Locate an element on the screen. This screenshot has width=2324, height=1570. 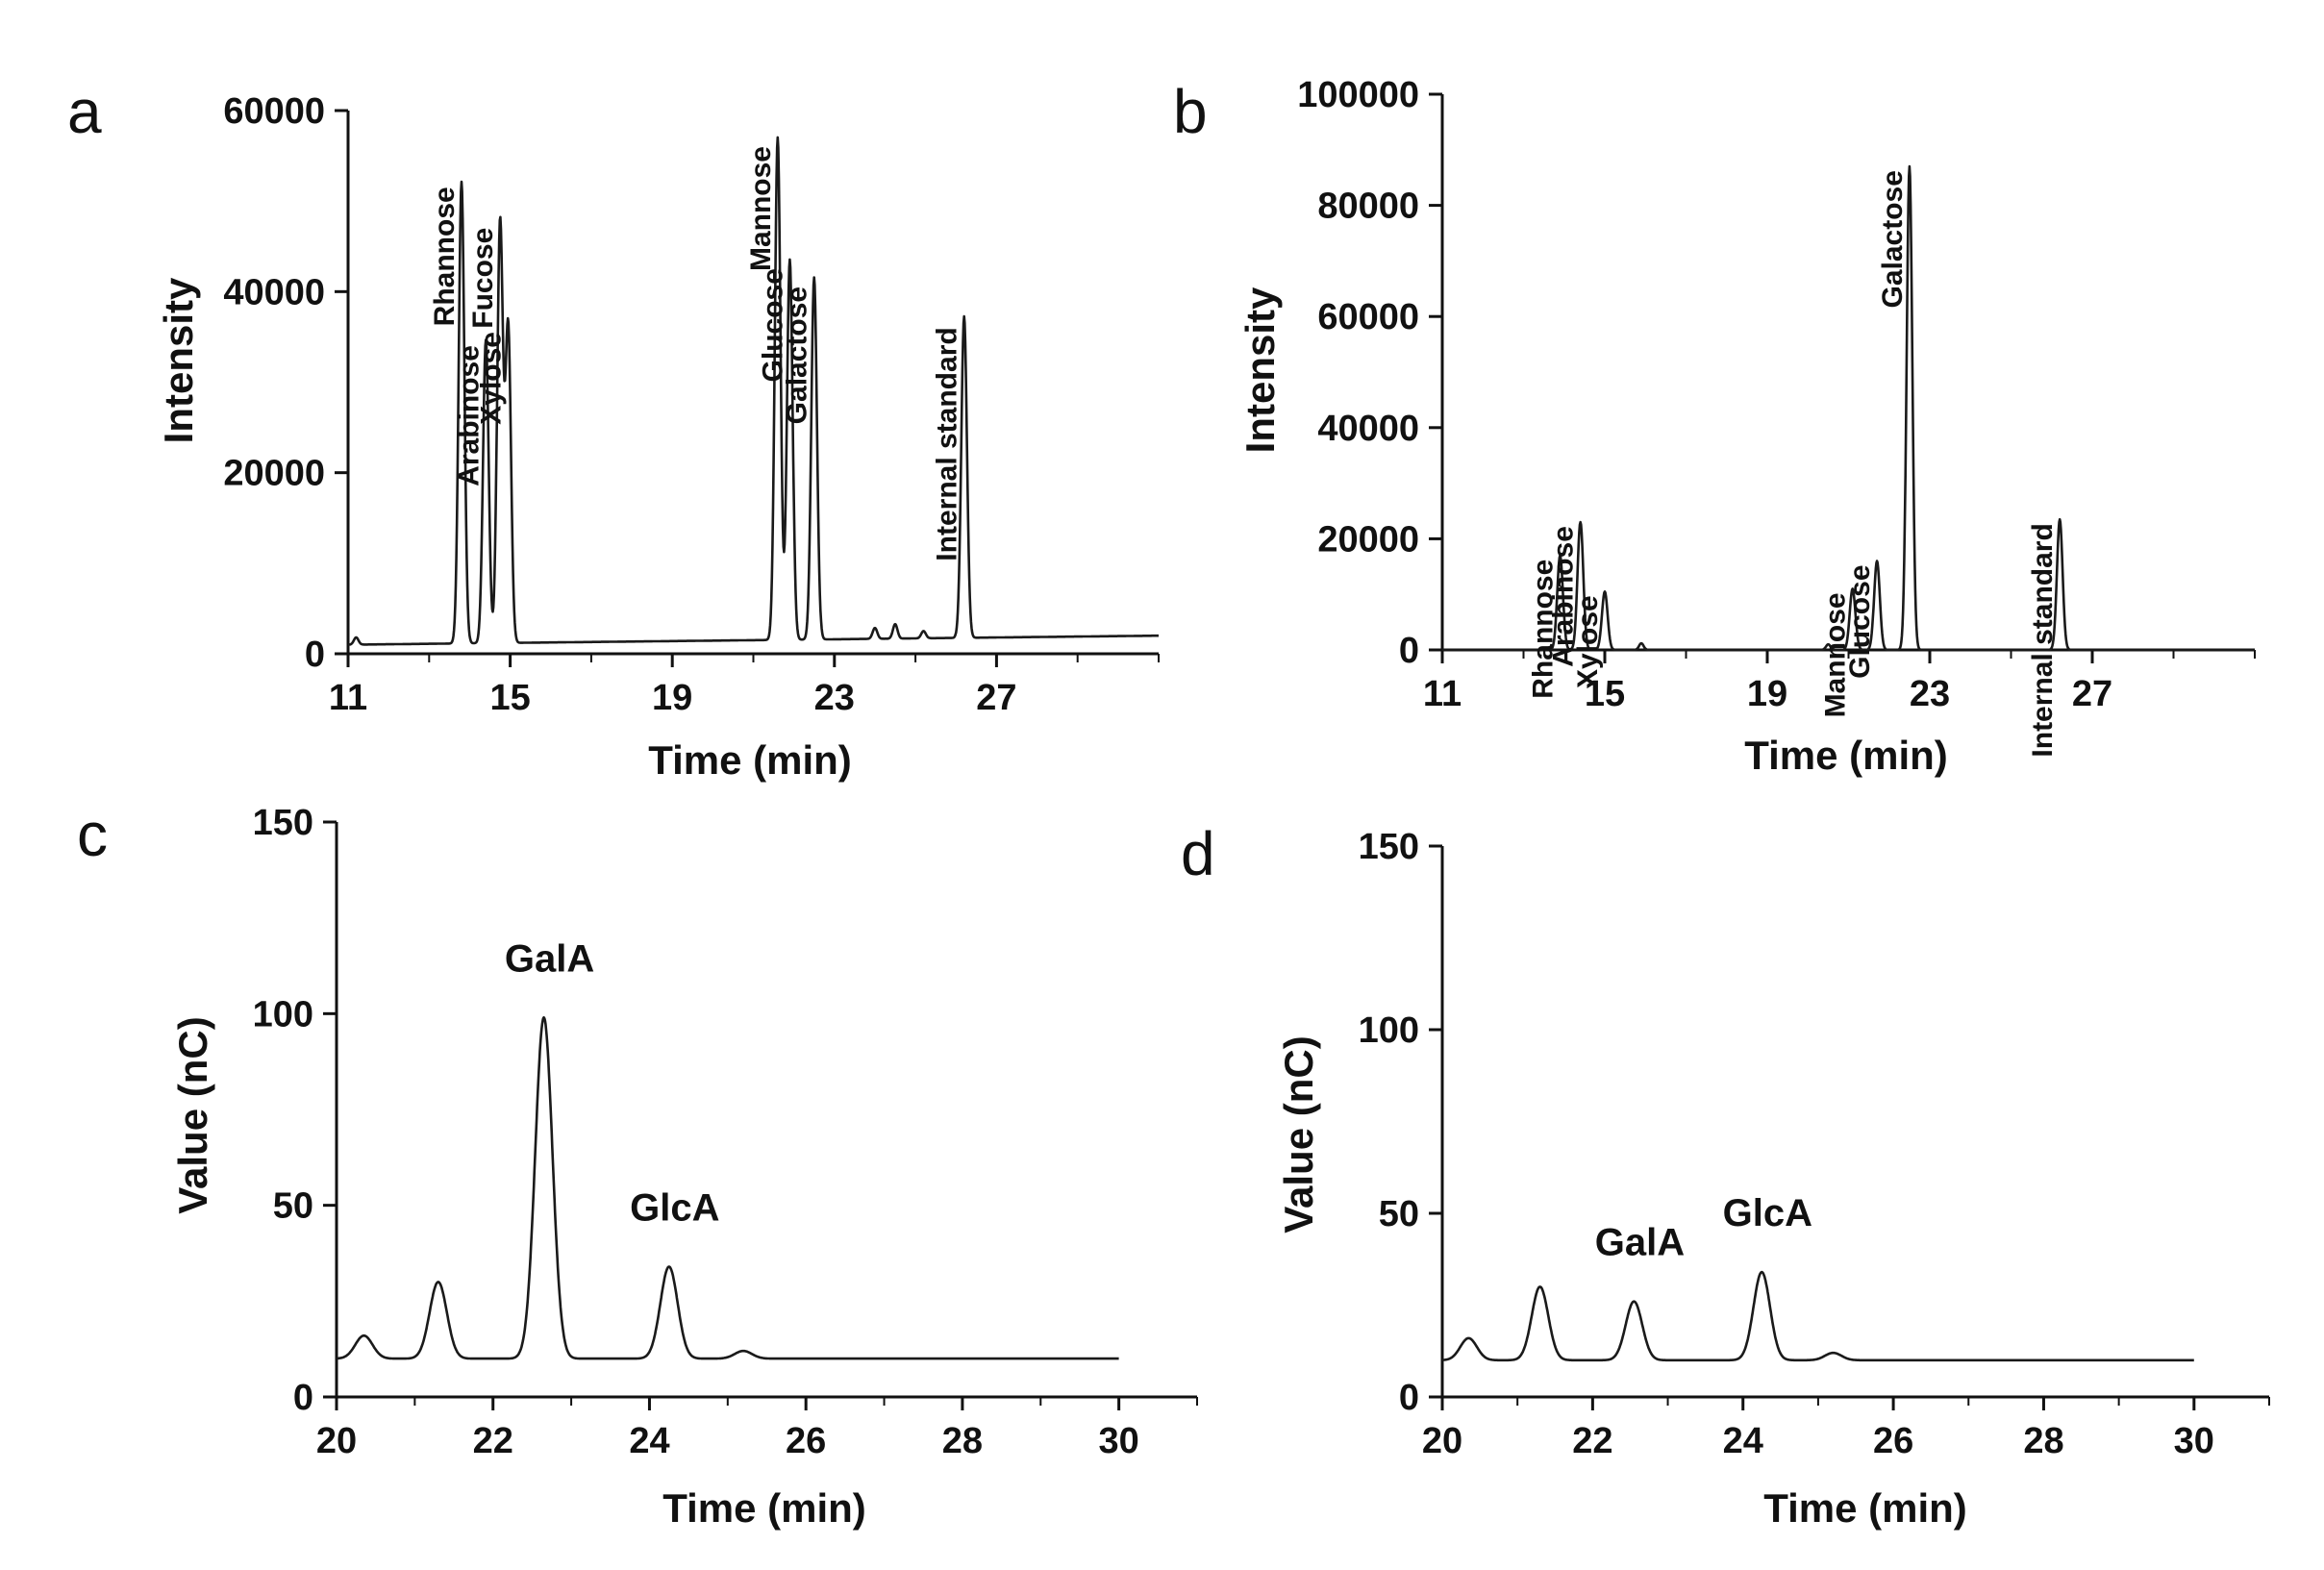
y-axis-ticks-c: 0 50 100 150 is located at coordinates (295, 1110).